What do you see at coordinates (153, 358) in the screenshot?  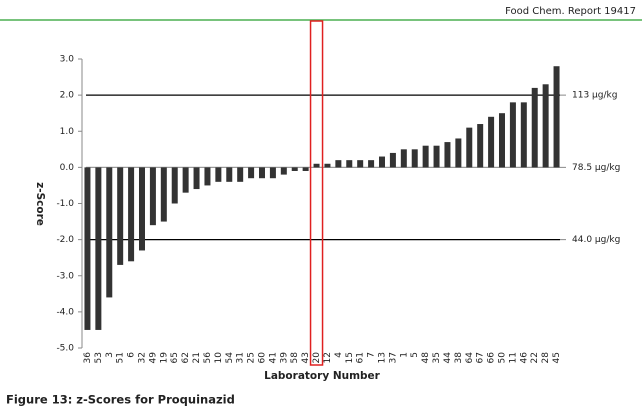 I see `x-tick-label: 49` at bounding box center [153, 358].